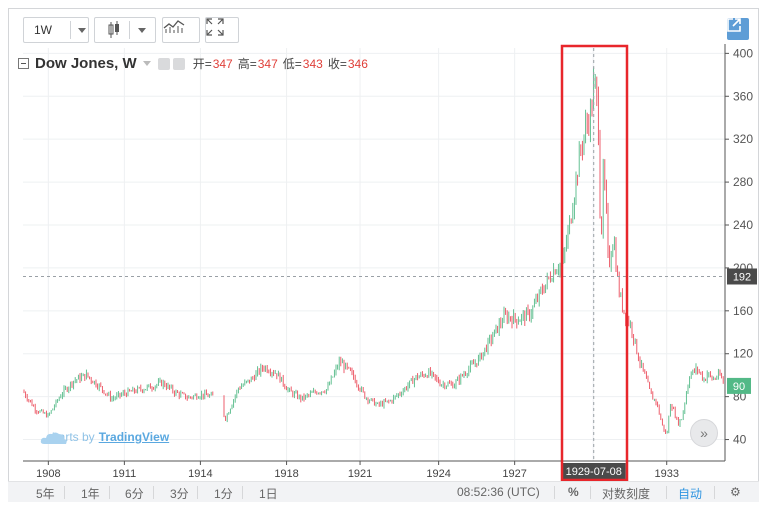 Image resolution: width=767 pixels, height=505 pixels. Describe the element at coordinates (53, 438) in the screenshot. I see `cloud-logo-icon` at that location.